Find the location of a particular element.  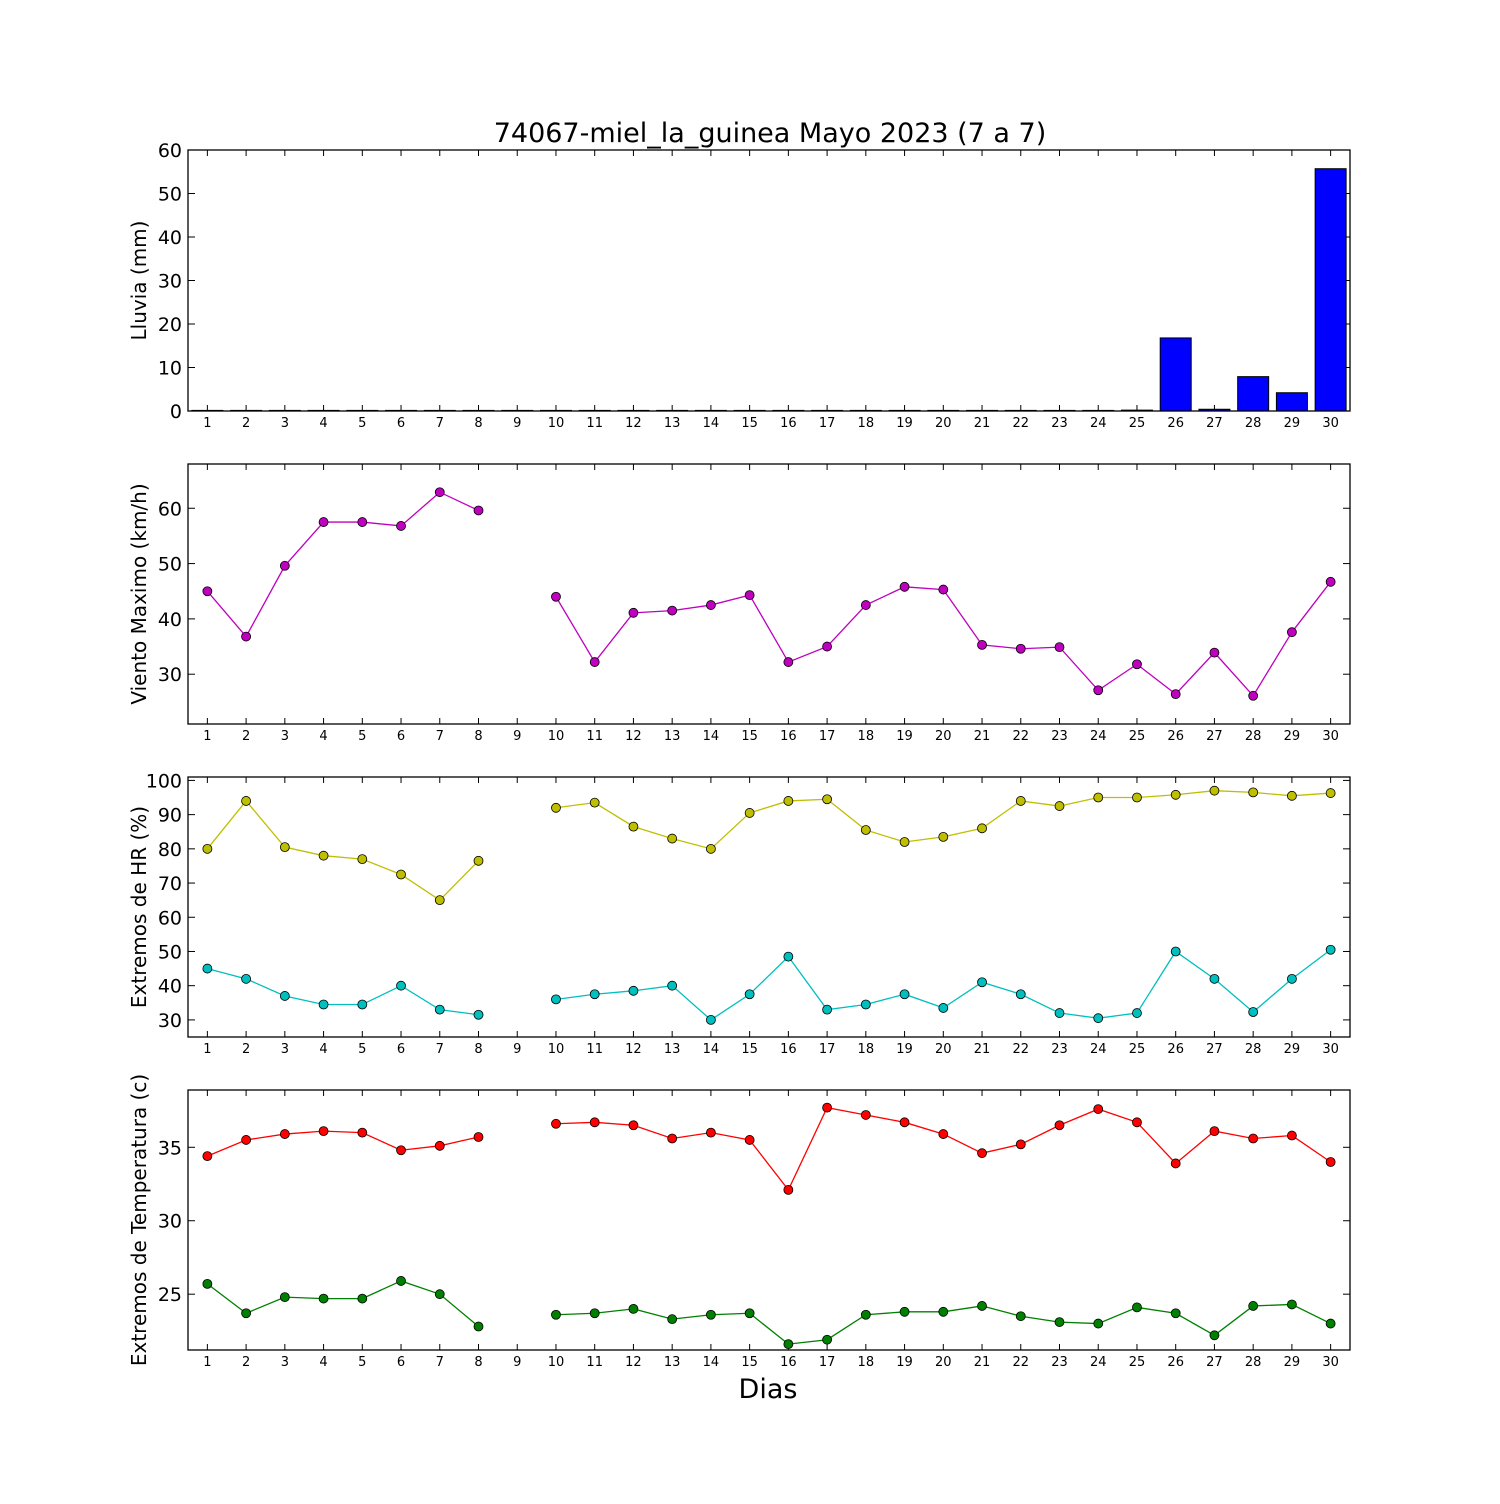

x-tick-label: 6 is located at coordinates (401, 423).